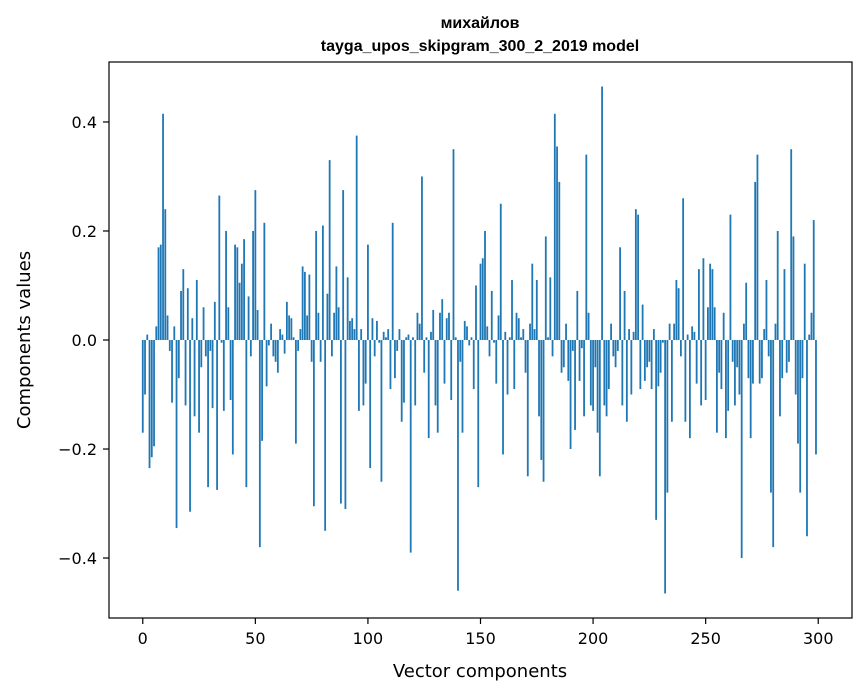 The width and height of the screenshot is (867, 696). What do you see at coordinates (24, 340) in the screenshot?
I see `y-axis-label: Components values` at bounding box center [24, 340].